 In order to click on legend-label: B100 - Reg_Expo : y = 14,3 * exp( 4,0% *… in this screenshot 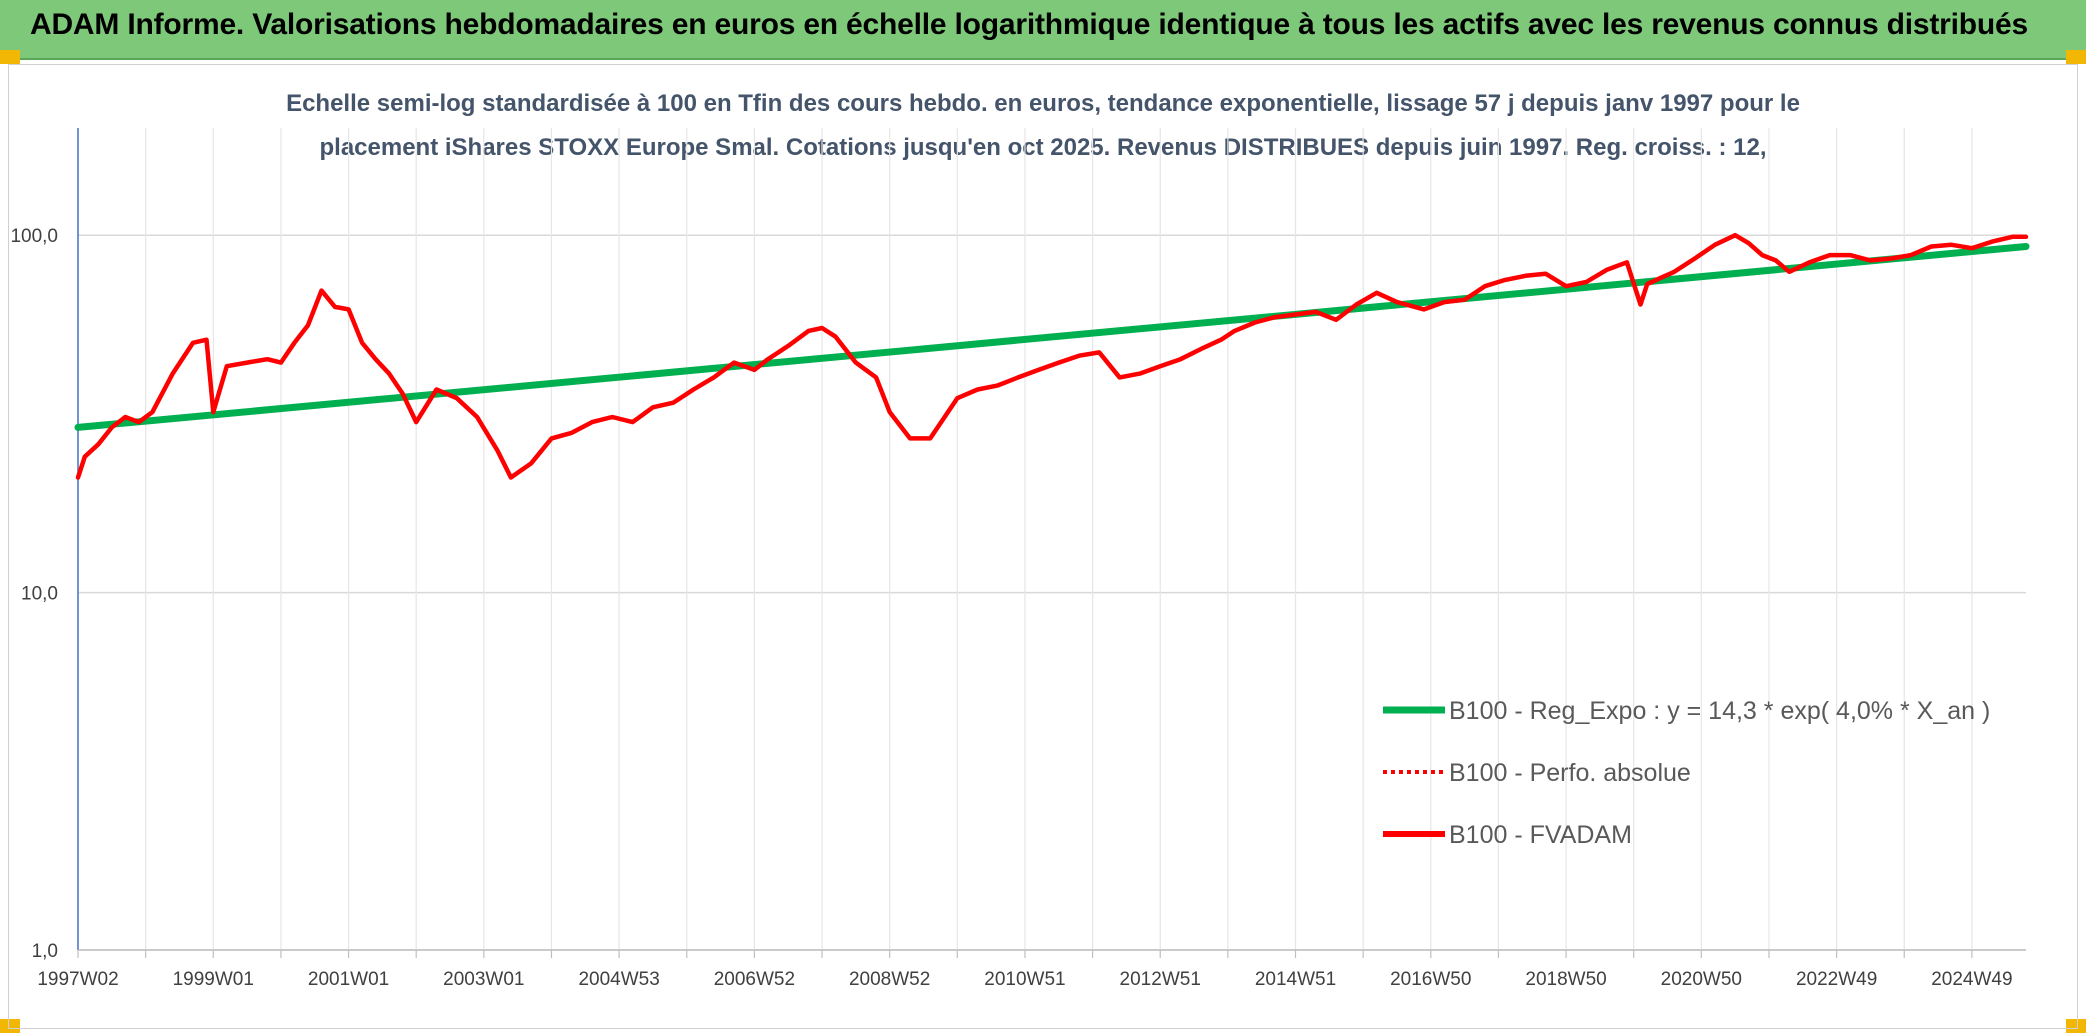, I will do `click(1719, 711)`.